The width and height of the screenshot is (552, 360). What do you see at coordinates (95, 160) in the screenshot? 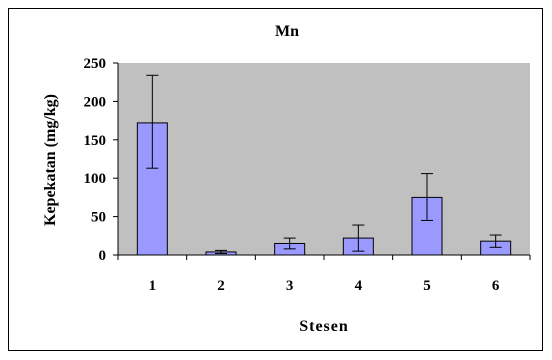
I see `y-tick-labels: 0 50 100 150 200 250` at bounding box center [95, 160].